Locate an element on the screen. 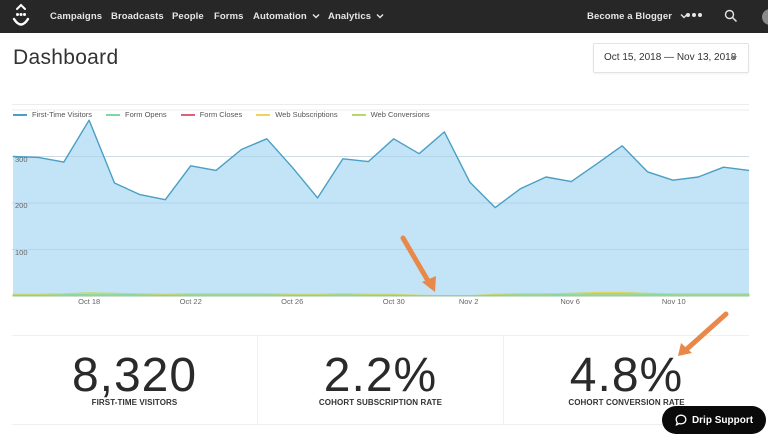 The image size is (768, 440). more-dots-icon is located at coordinates (694, 15).